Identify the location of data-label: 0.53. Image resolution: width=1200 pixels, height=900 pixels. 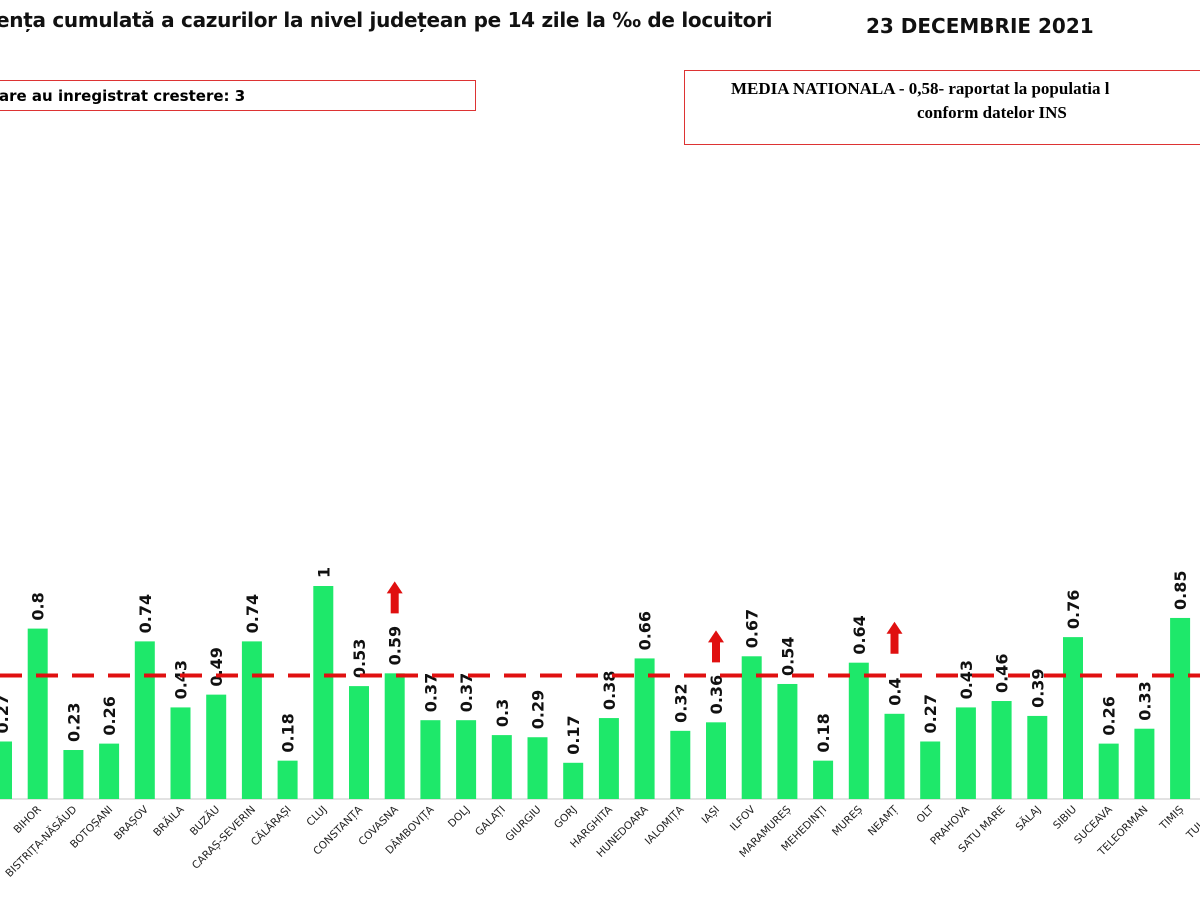
(359, 658).